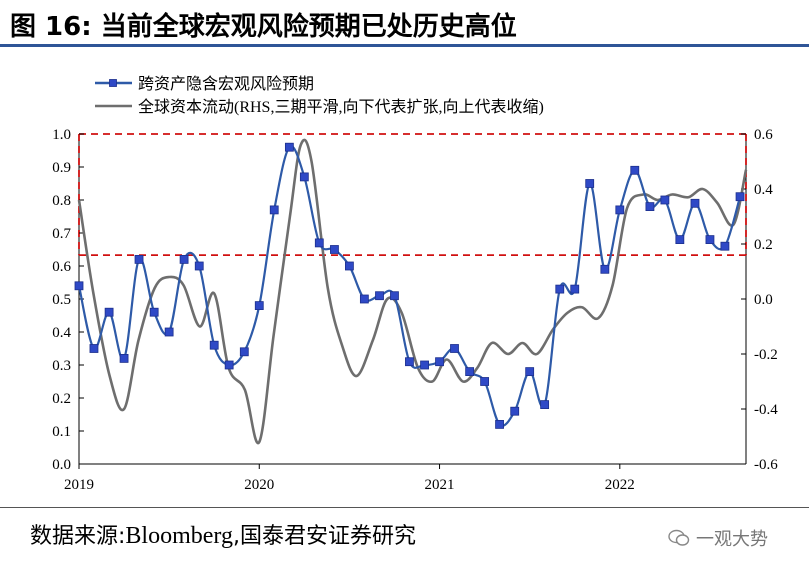 This screenshot has height=569, width=809. I want to click on title-rule, so click(404, 45).